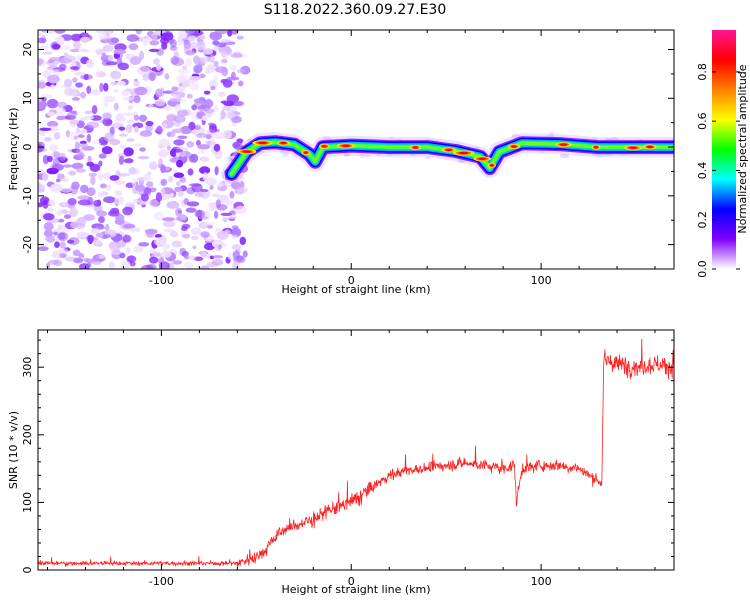 The height and width of the screenshot is (604, 750). Describe the element at coordinates (27, 98) in the screenshot. I see `y-tick-label: 10` at that location.